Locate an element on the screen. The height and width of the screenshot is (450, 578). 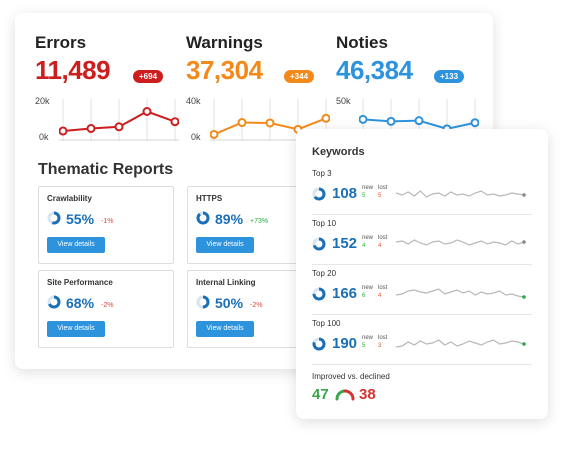
report-site-performance: Site Performance 68% -2% View details is located at coordinates (106, 309).